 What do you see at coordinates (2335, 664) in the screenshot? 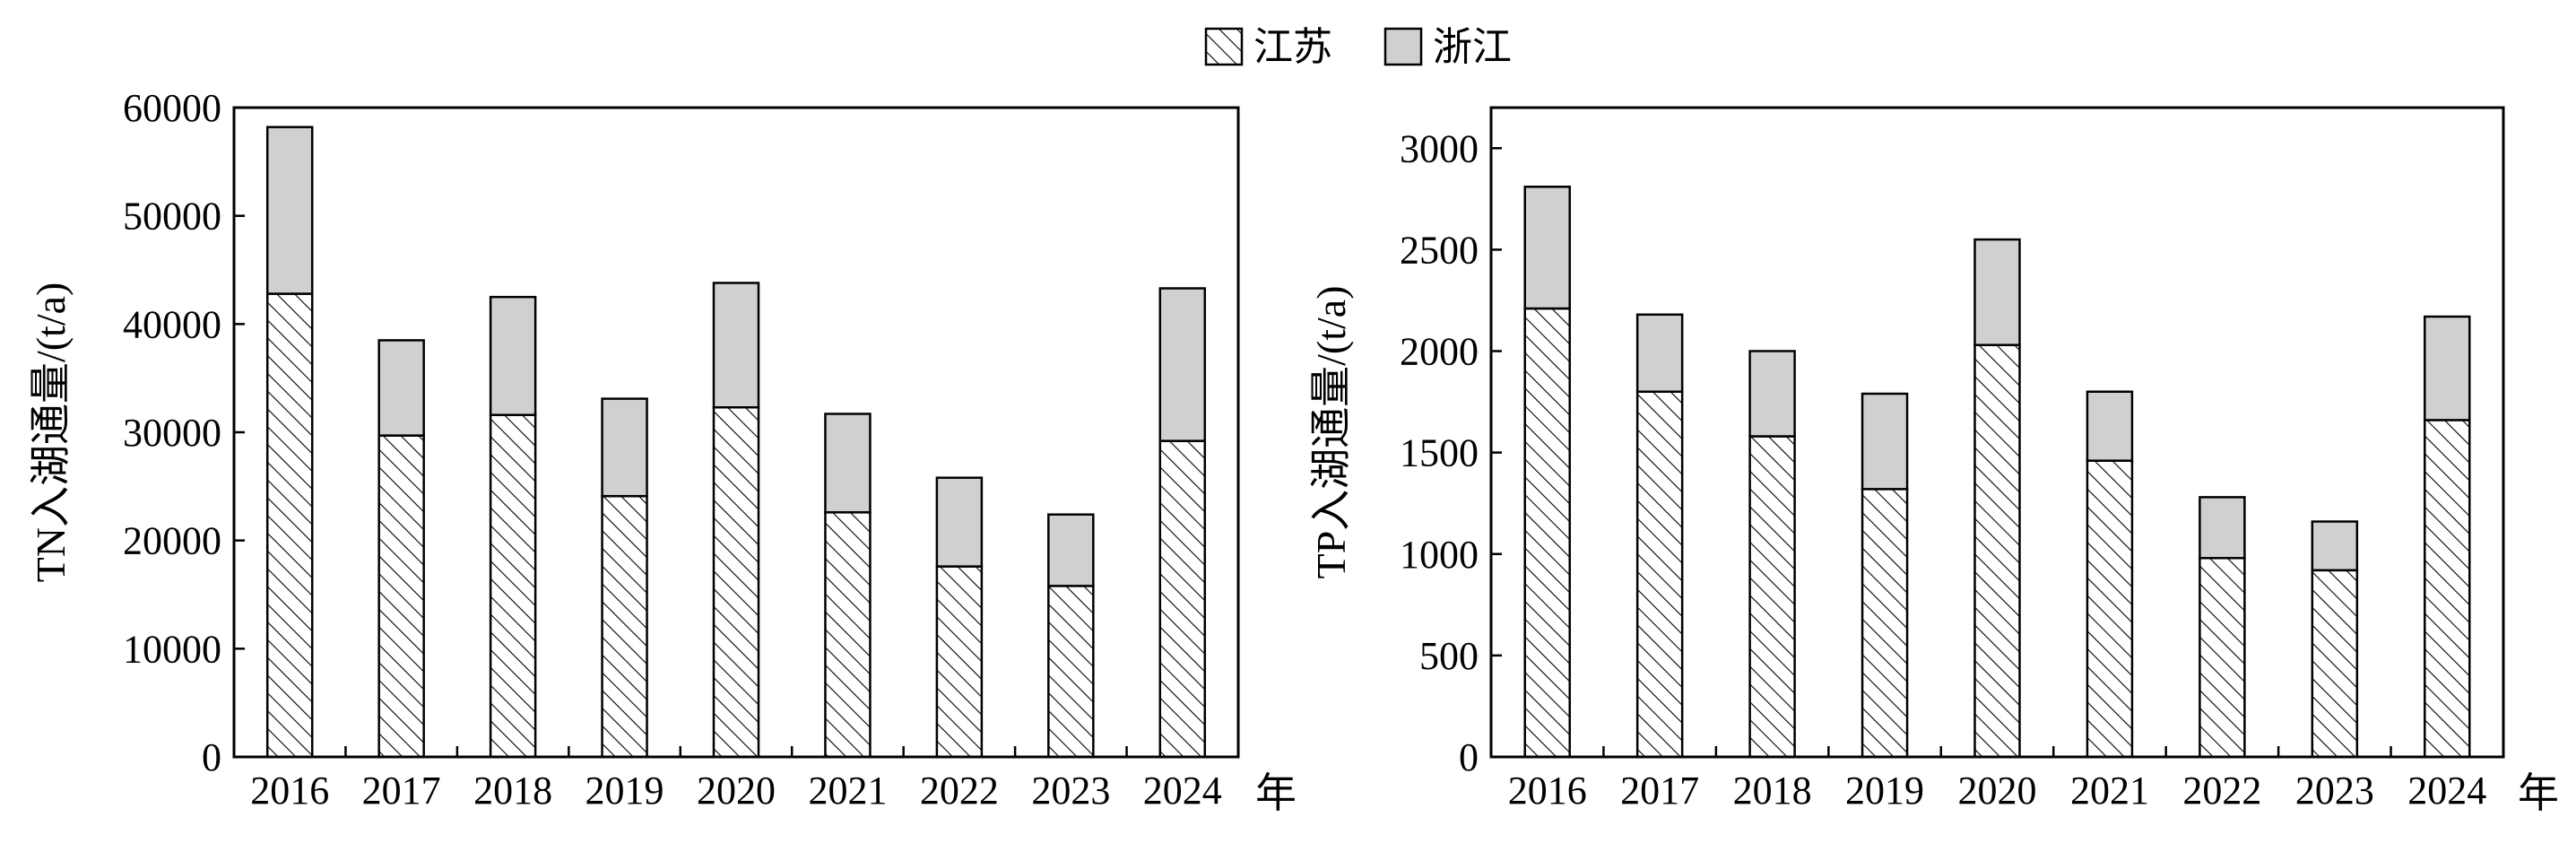
I see `tp-bar-jiangsu-2023` at bounding box center [2335, 664].